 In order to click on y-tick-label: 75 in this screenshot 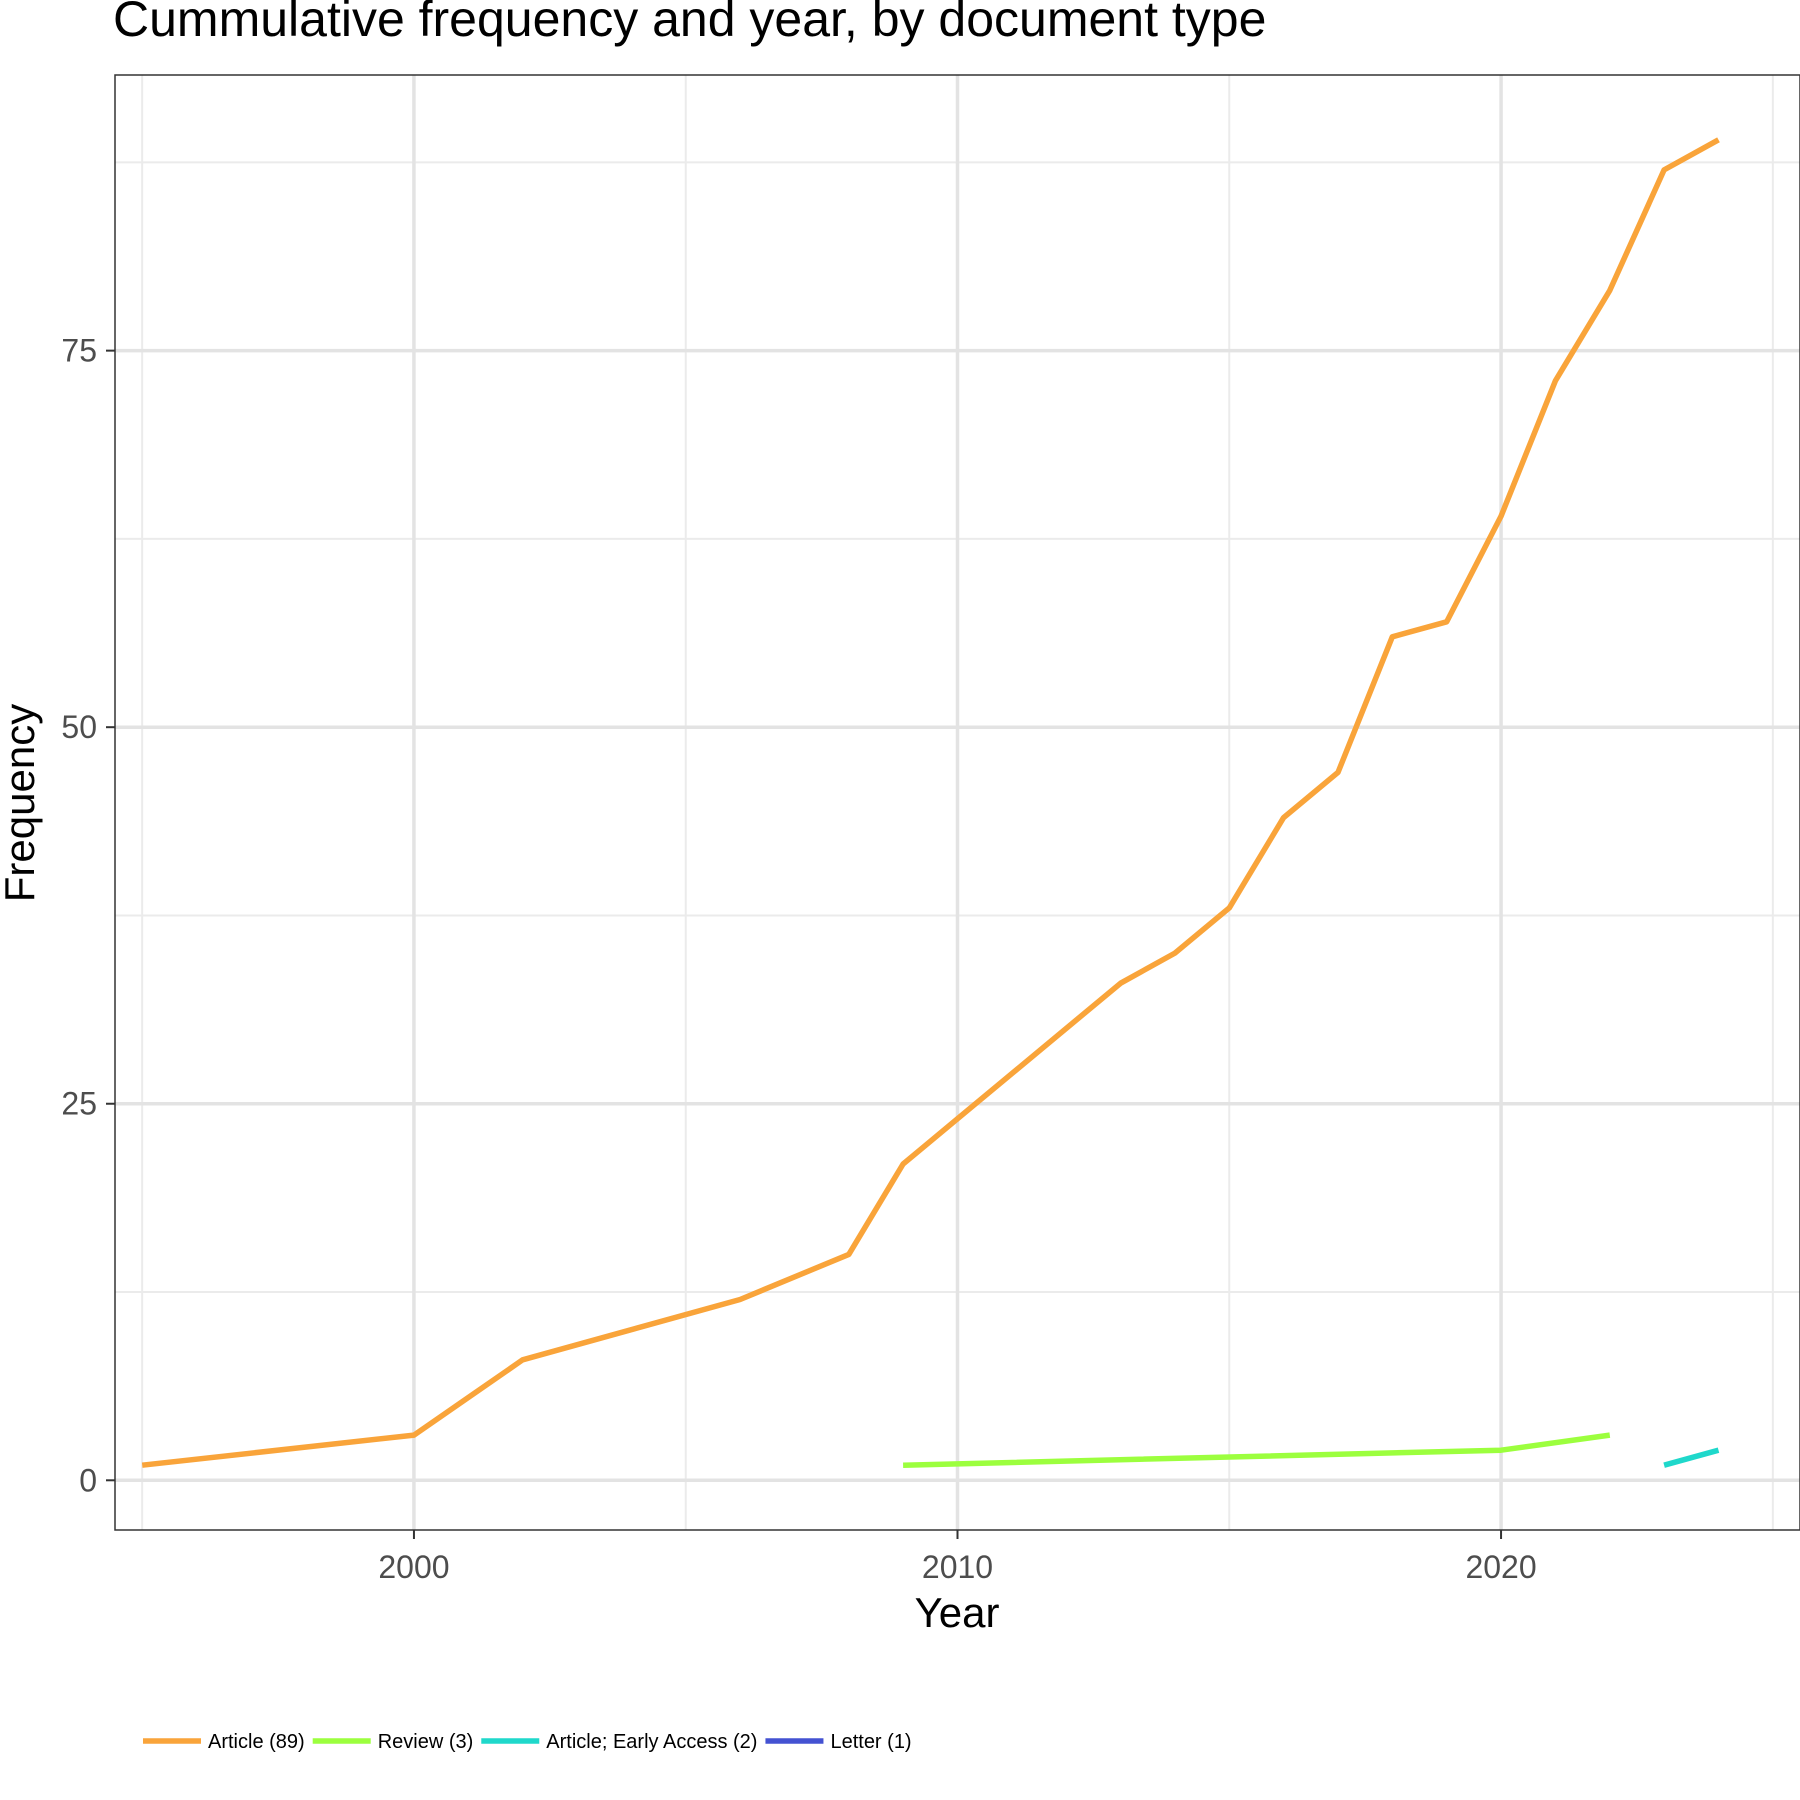, I will do `click(79, 351)`.